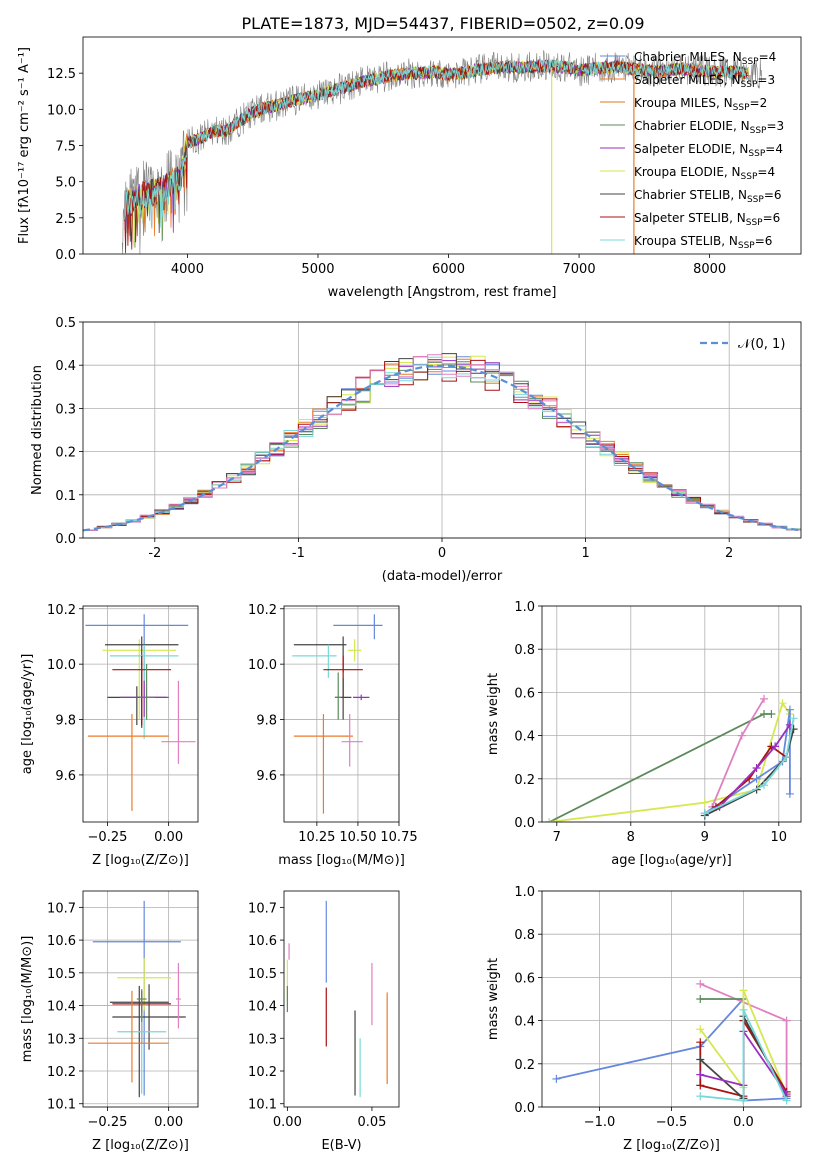 This screenshot has height=1170, width=819. What do you see at coordinates (108, 837) in the screenshot?
I see `x-tick-label: −0.25` at bounding box center [108, 837].